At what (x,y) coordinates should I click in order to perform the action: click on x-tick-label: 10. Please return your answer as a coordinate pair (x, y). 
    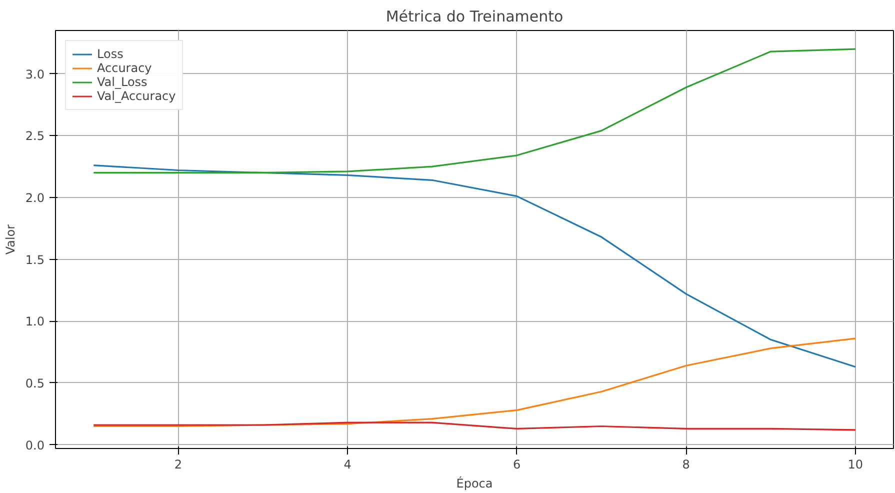
    Looking at the image, I should click on (856, 465).